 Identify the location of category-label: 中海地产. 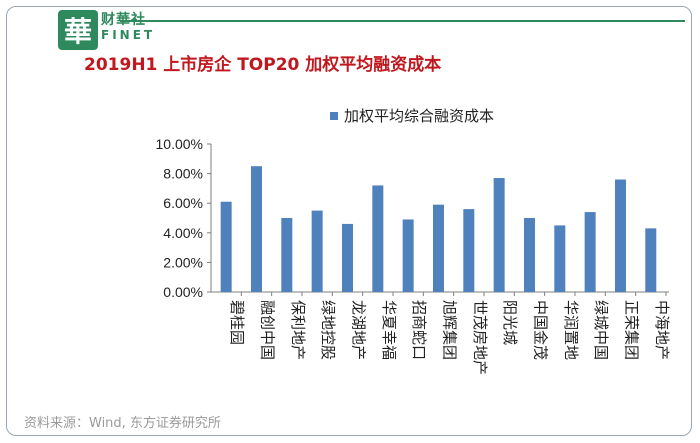
(662, 330).